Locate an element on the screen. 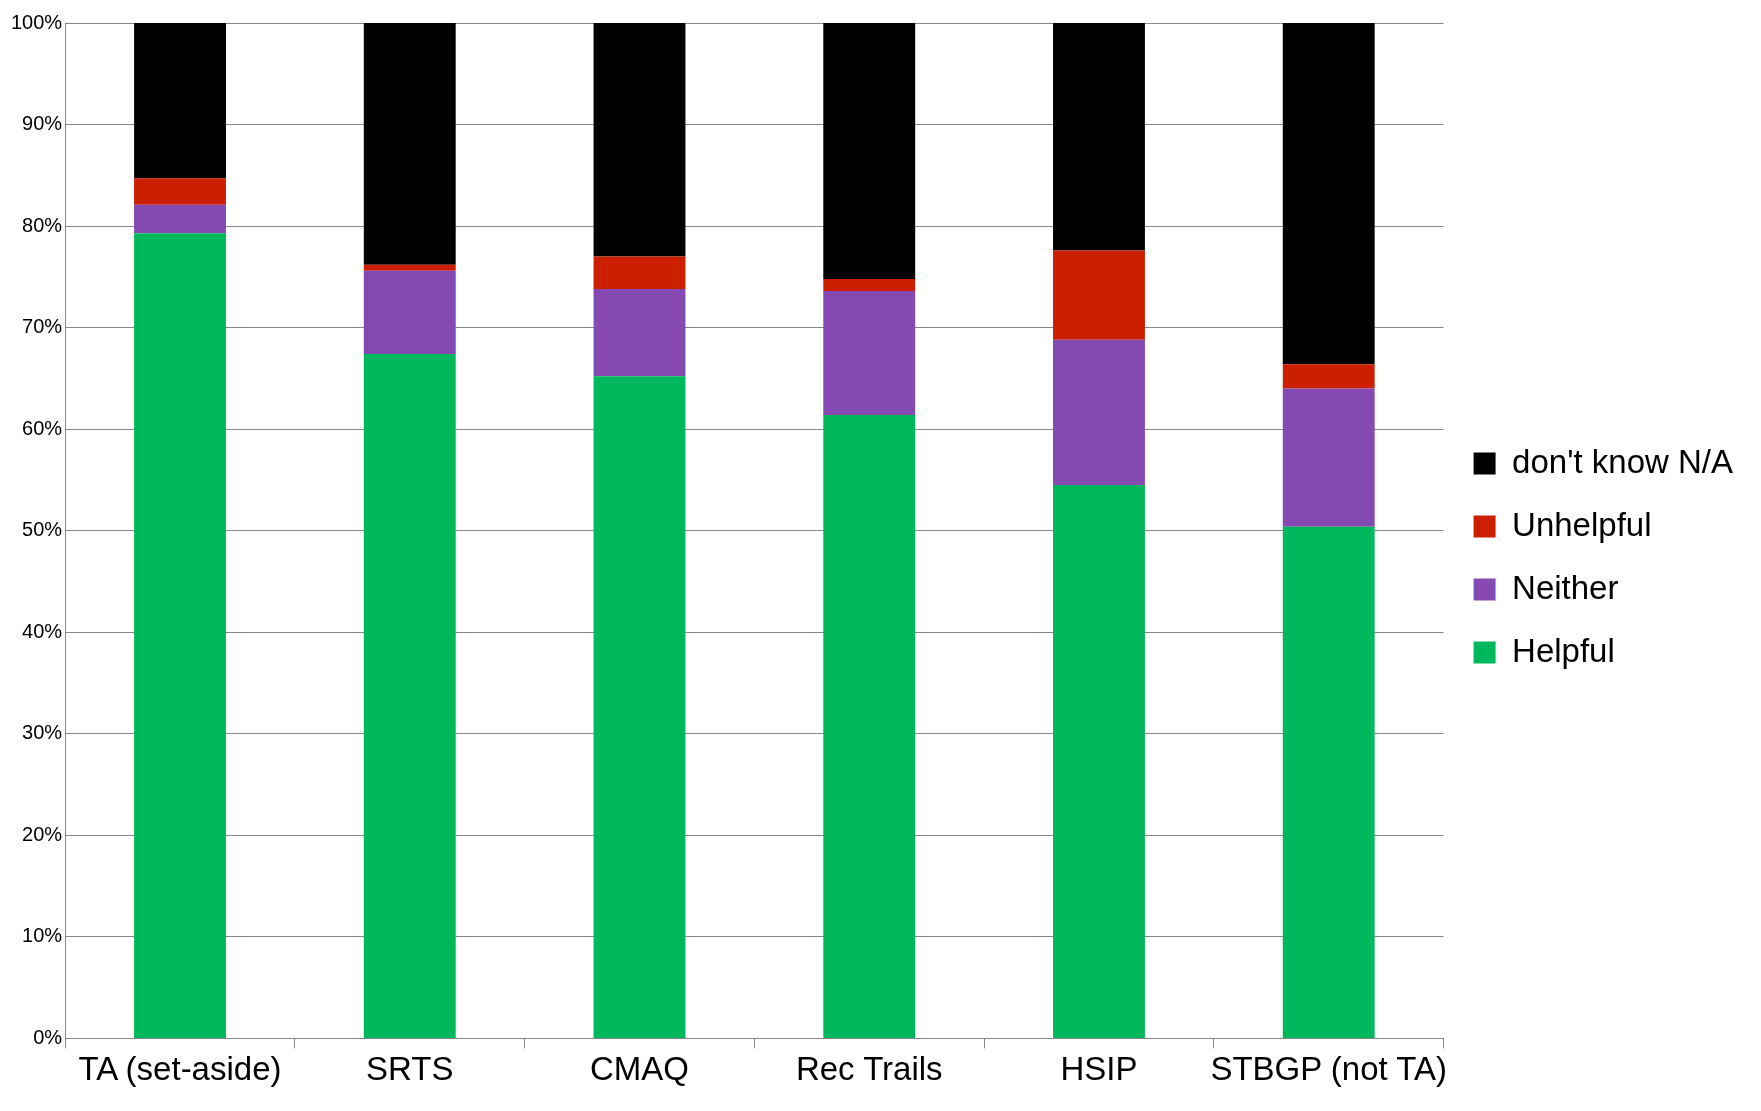 This screenshot has height=1111, width=1761. y-tick-label: 40% is located at coordinates (42, 630).